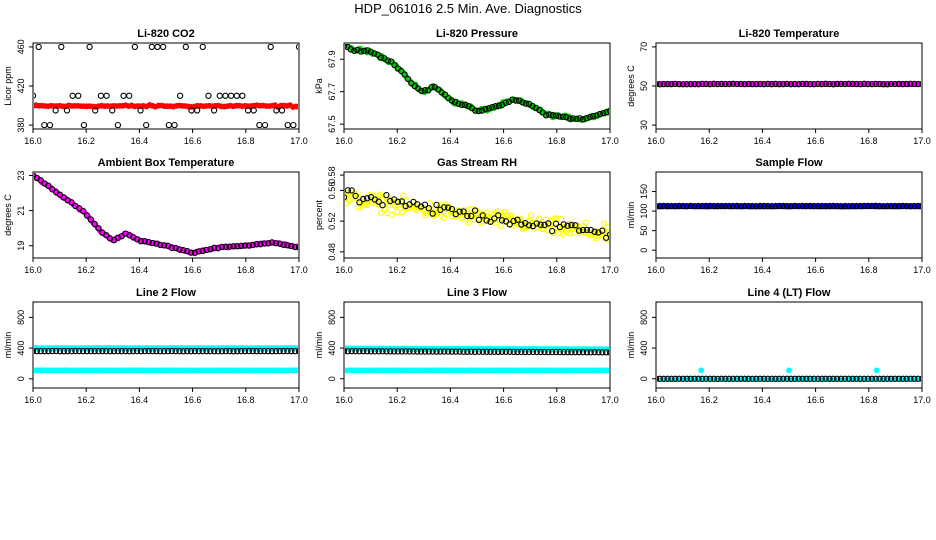 This screenshot has width=936, height=540. What do you see at coordinates (789, 34) in the screenshot?
I see `chart-title: Li-820 Temperature` at bounding box center [789, 34].